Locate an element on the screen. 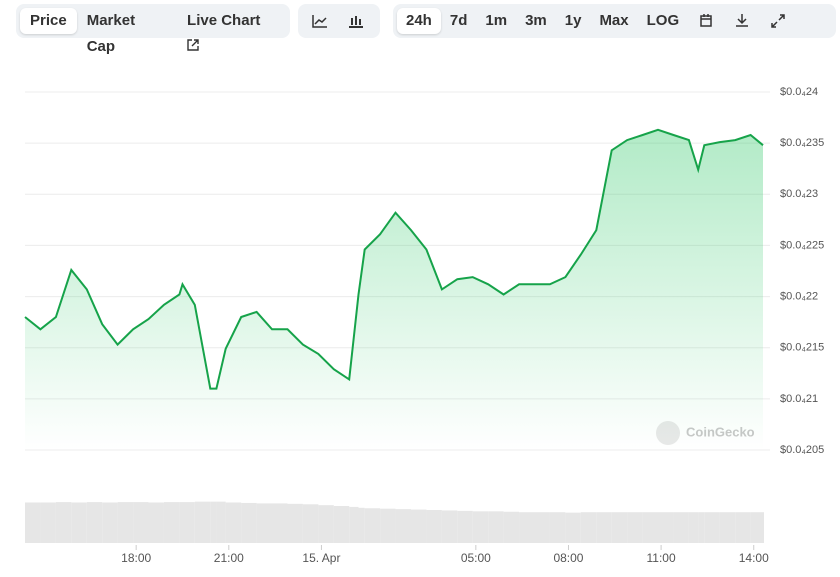  x-tick-label: 05:00 is located at coordinates (476, 558).